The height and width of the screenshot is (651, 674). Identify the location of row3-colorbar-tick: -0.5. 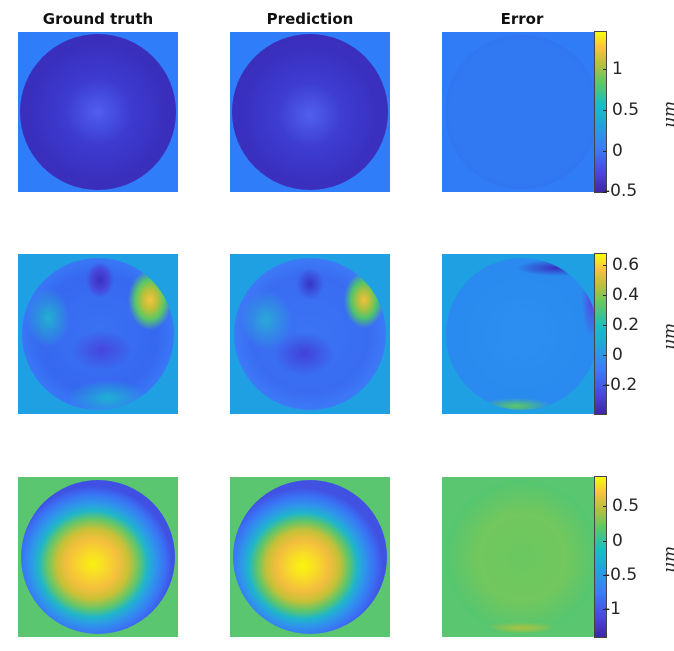
(621, 575).